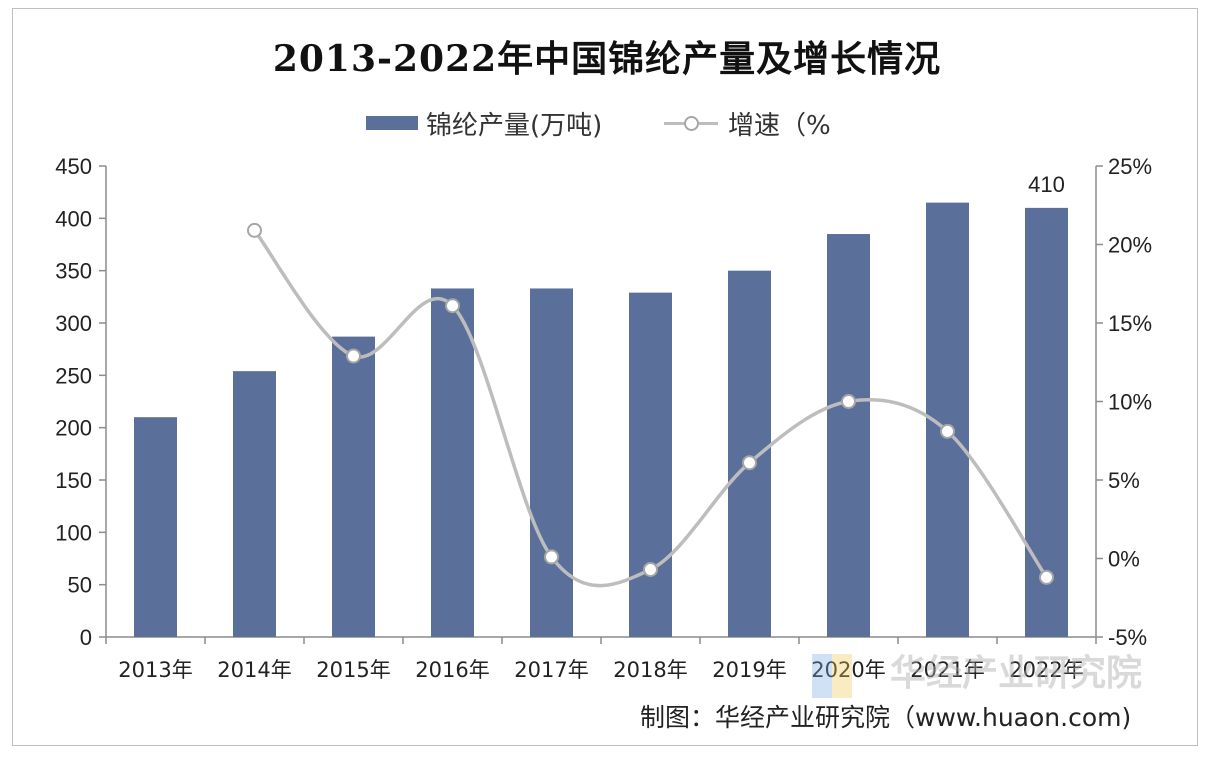 The width and height of the screenshot is (1214, 760). What do you see at coordinates (551, 670) in the screenshot?
I see `x-tick-label: 2017年` at bounding box center [551, 670].